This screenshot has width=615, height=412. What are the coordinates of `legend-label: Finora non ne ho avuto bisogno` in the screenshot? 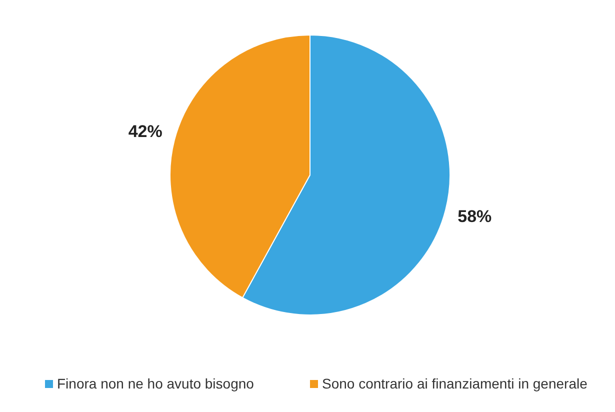 It's located at (155, 384).